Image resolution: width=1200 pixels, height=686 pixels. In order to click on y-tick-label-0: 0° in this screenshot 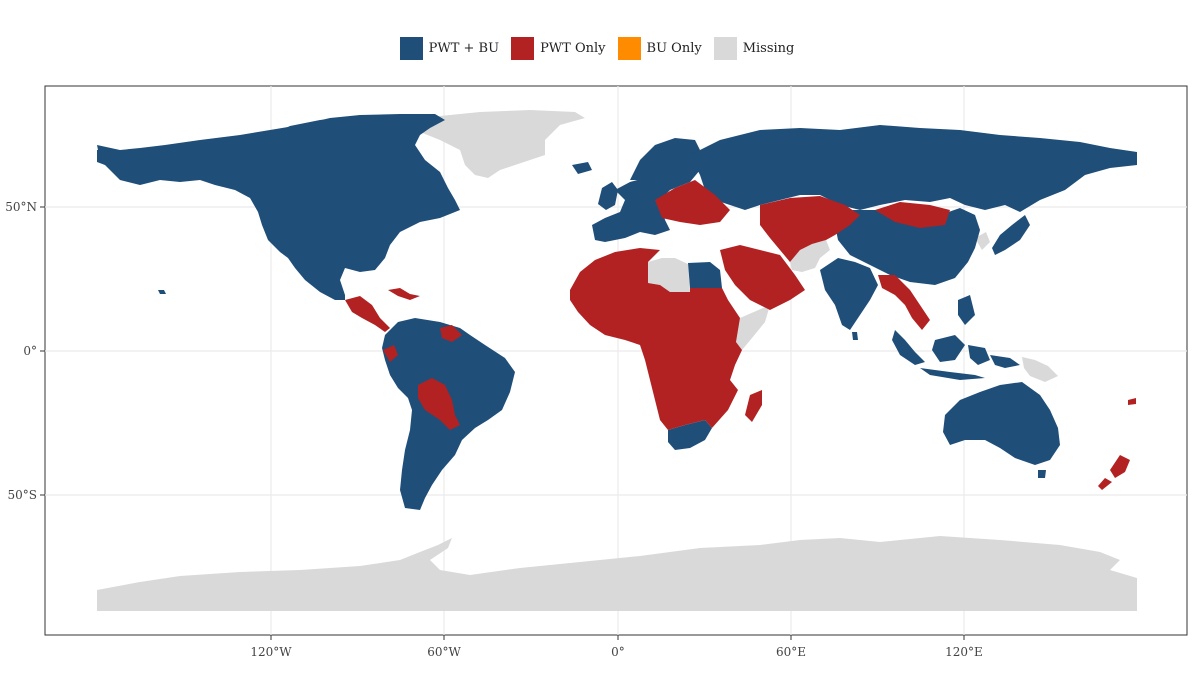, I will do `click(30, 351)`.